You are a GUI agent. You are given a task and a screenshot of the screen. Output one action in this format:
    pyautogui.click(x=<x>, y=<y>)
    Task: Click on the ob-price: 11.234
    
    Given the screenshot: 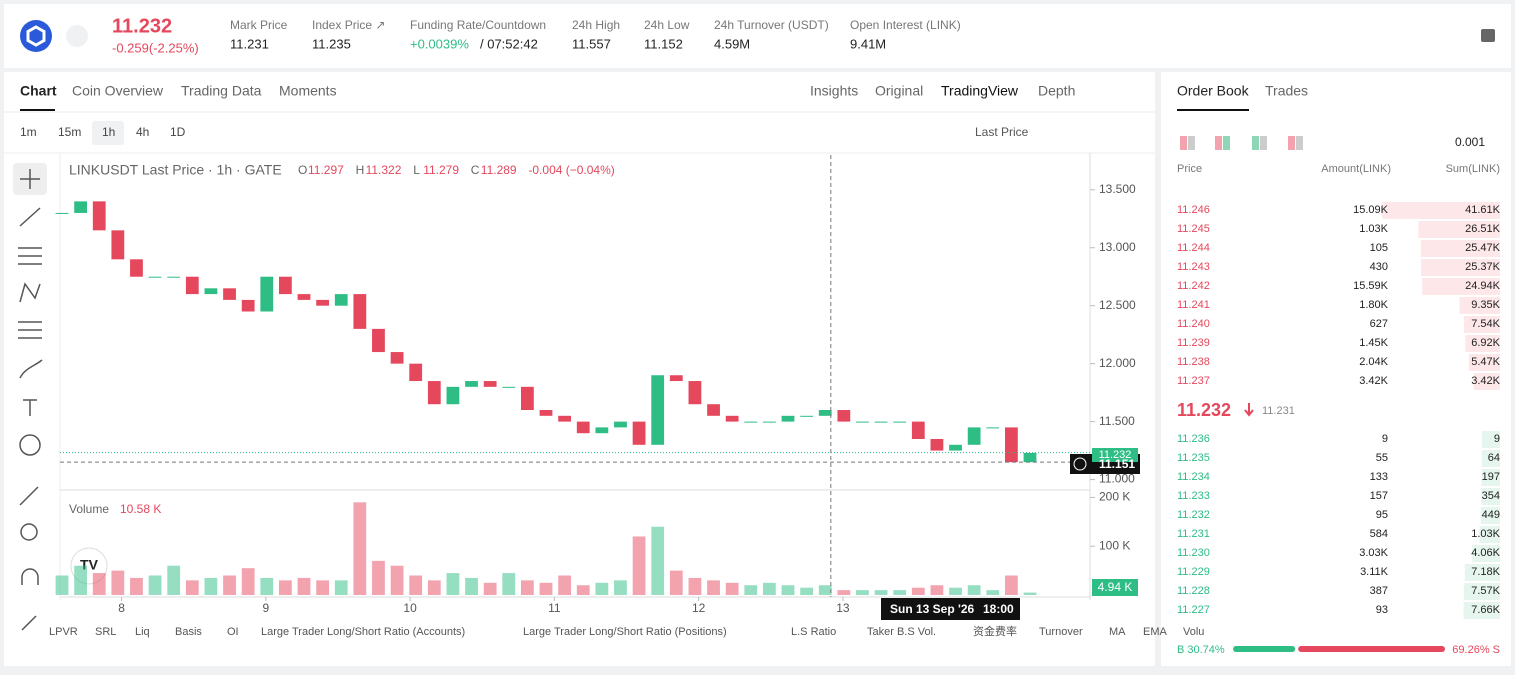 What is the action you would take?
    pyautogui.click(x=1193, y=477)
    